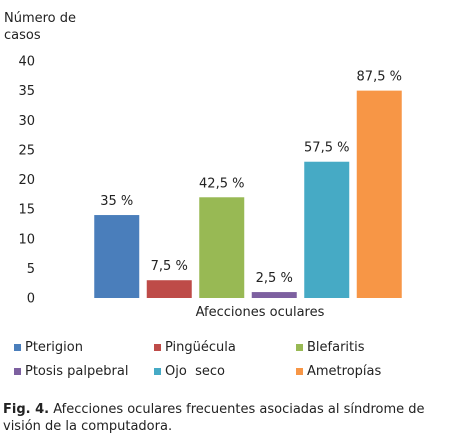 The width and height of the screenshot is (461, 448). I want to click on legend-item-0: Pterigion, so click(48, 347).